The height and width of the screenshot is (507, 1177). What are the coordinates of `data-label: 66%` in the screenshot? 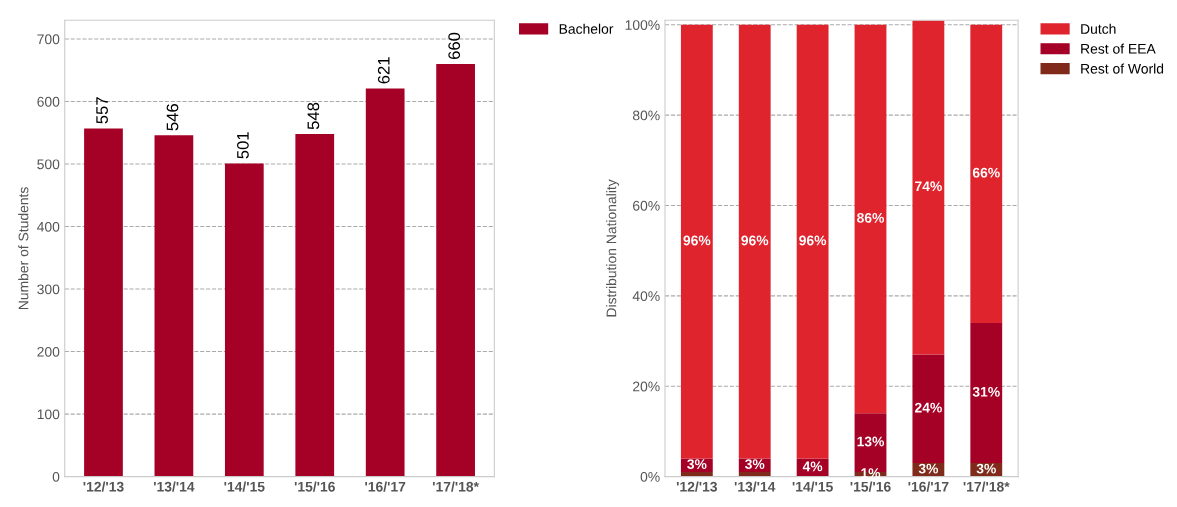 It's located at (986, 172).